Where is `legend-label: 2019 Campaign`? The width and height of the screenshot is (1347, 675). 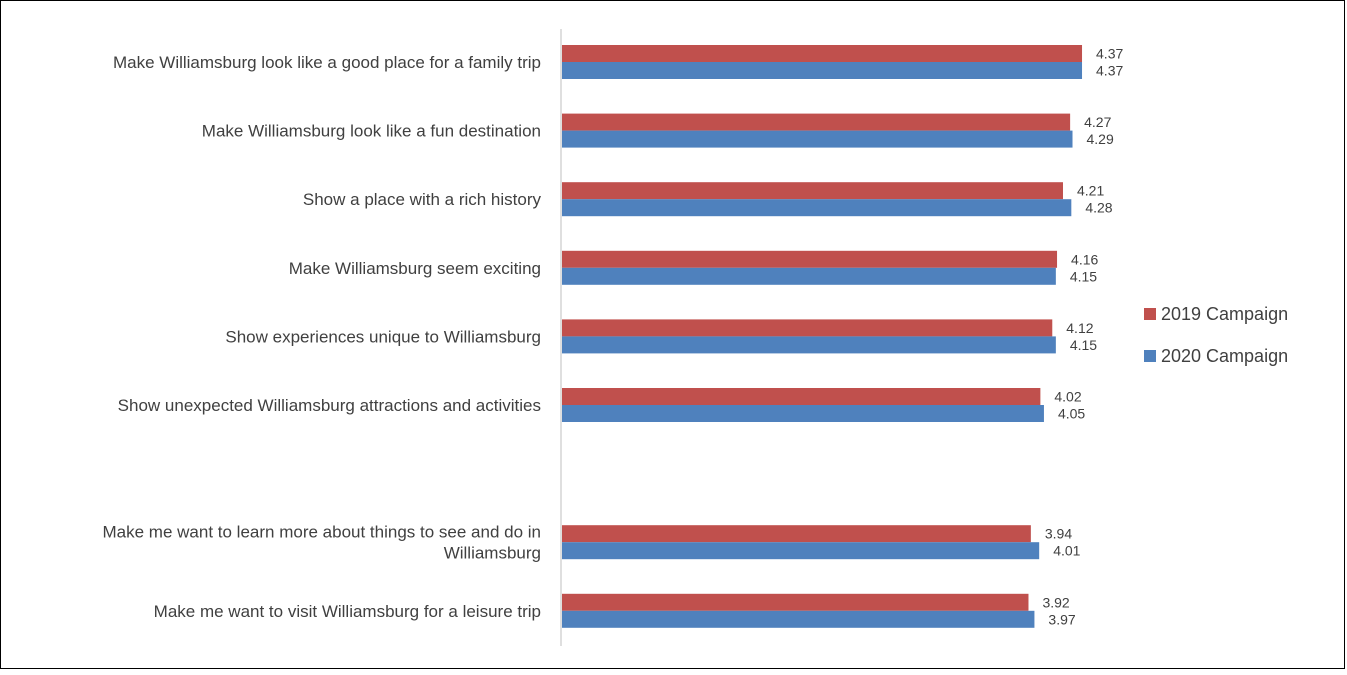
legend-label: 2019 Campaign is located at coordinates (1224, 314).